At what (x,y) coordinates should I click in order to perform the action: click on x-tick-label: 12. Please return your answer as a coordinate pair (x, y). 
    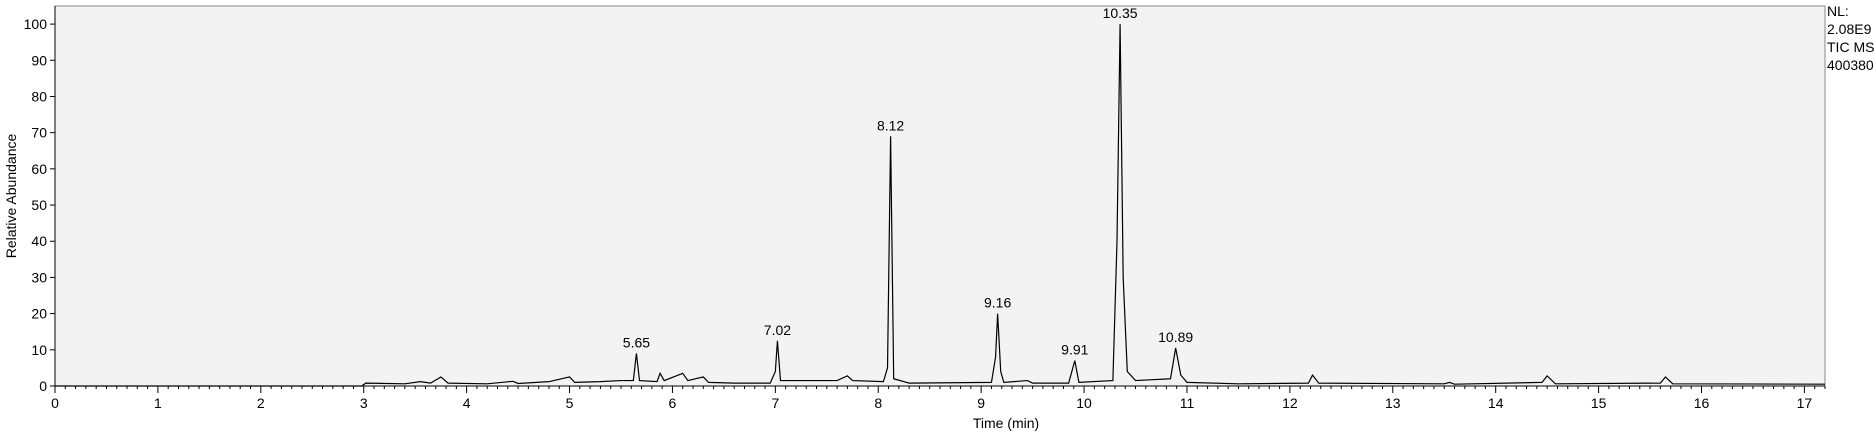
    Looking at the image, I should click on (1290, 403).